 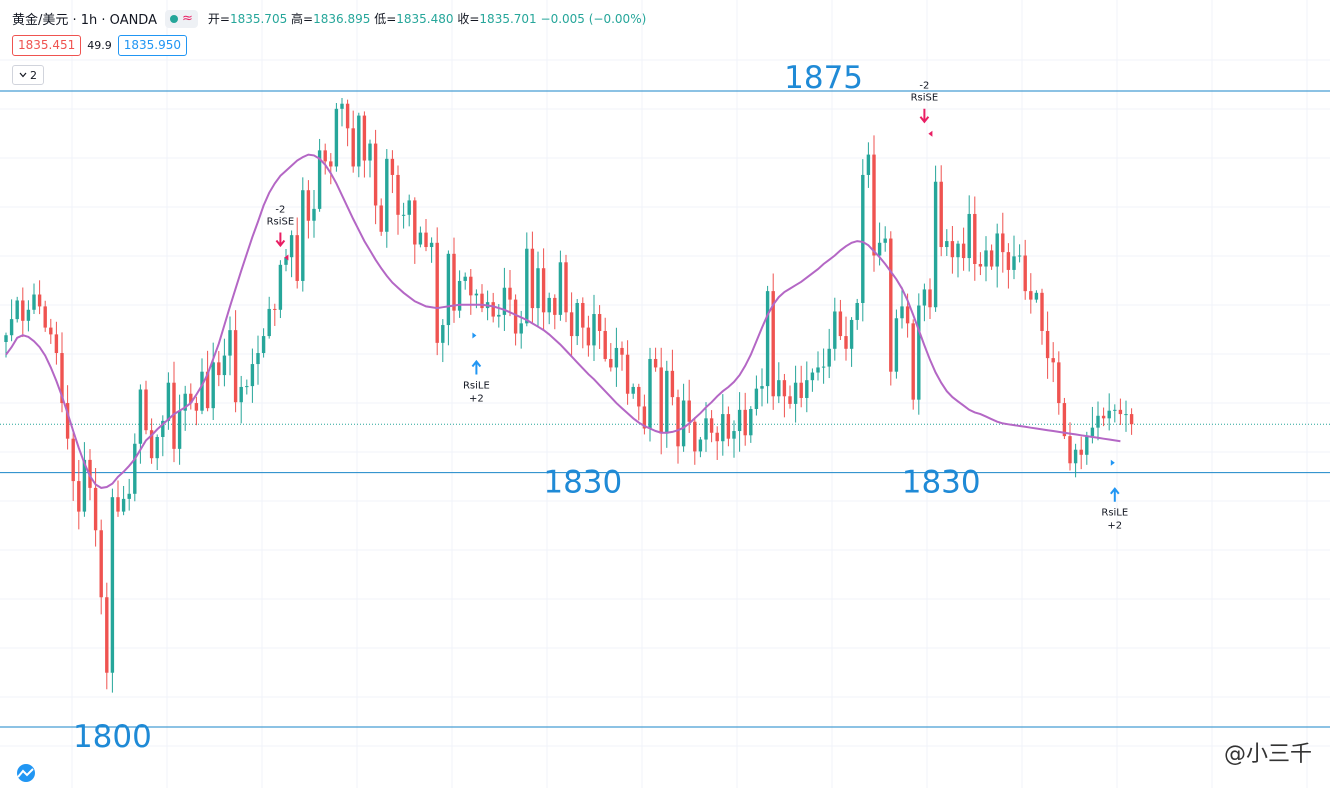 I want to click on buy-price-button: 1835.950, so click(x=152, y=45).